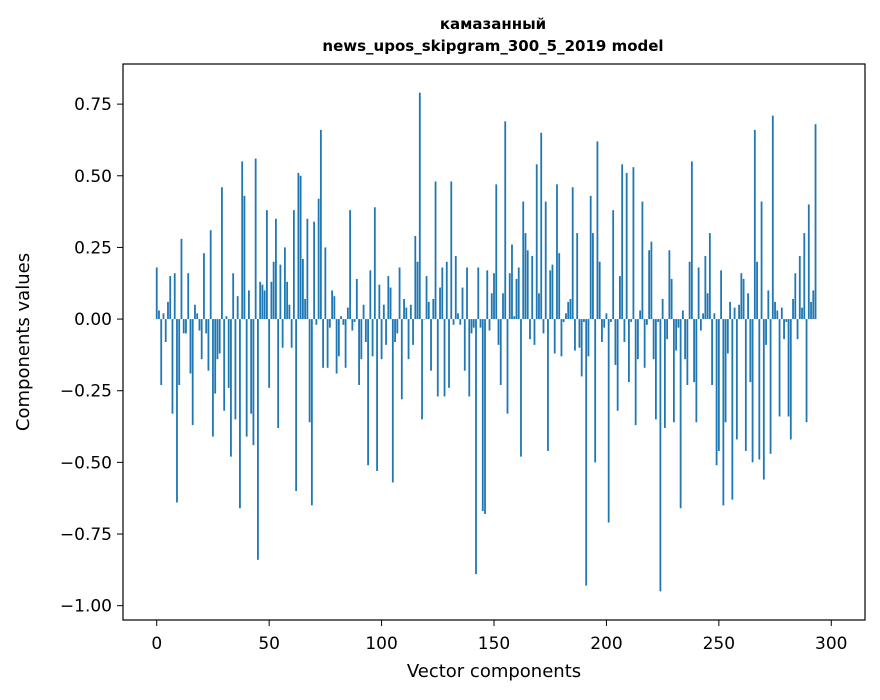 The width and height of the screenshot is (880, 700). Describe the element at coordinates (381, 644) in the screenshot. I see `x-tick-label: 100` at that location.